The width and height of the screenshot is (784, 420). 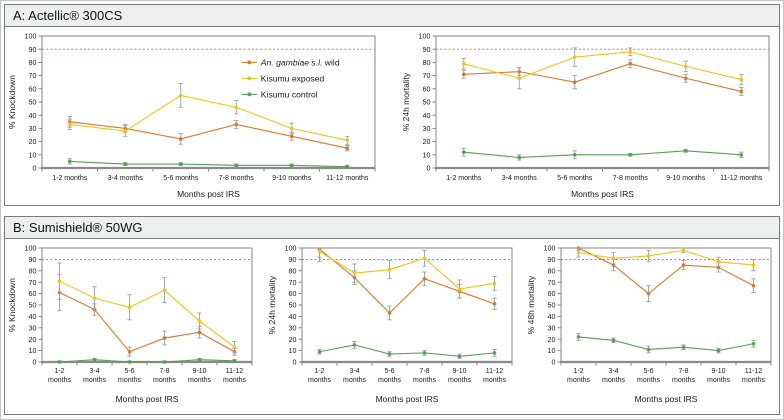 I want to click on panel-sumishield-title: B: Sumishield® 50WG, so click(x=392, y=228).